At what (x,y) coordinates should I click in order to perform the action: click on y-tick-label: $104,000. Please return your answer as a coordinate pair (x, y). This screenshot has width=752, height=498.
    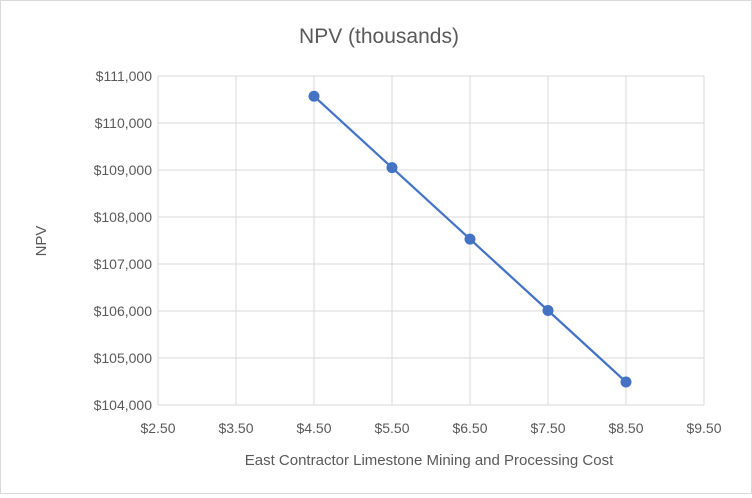
    Looking at the image, I should click on (123, 405).